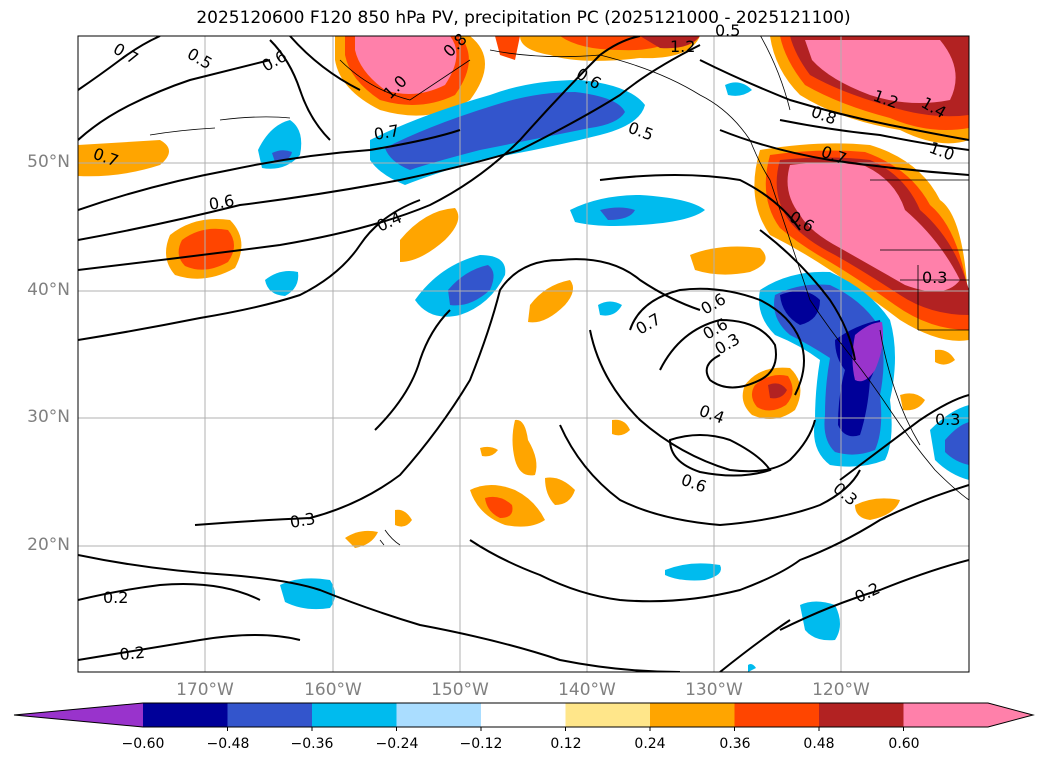  I want to click on colorbar-extend-min, so click(78, 715).